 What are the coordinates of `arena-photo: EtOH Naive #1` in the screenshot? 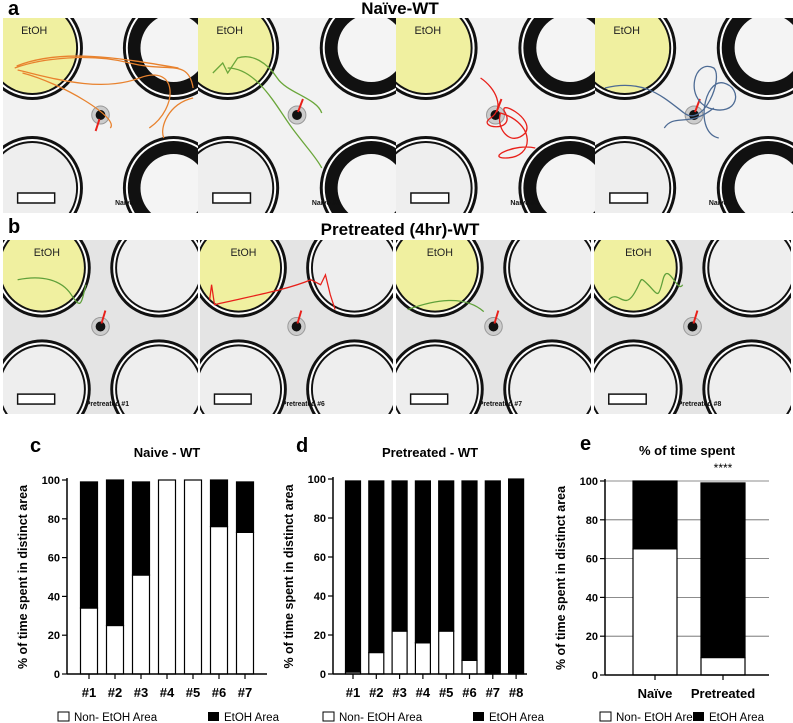 It's located at (100, 115).